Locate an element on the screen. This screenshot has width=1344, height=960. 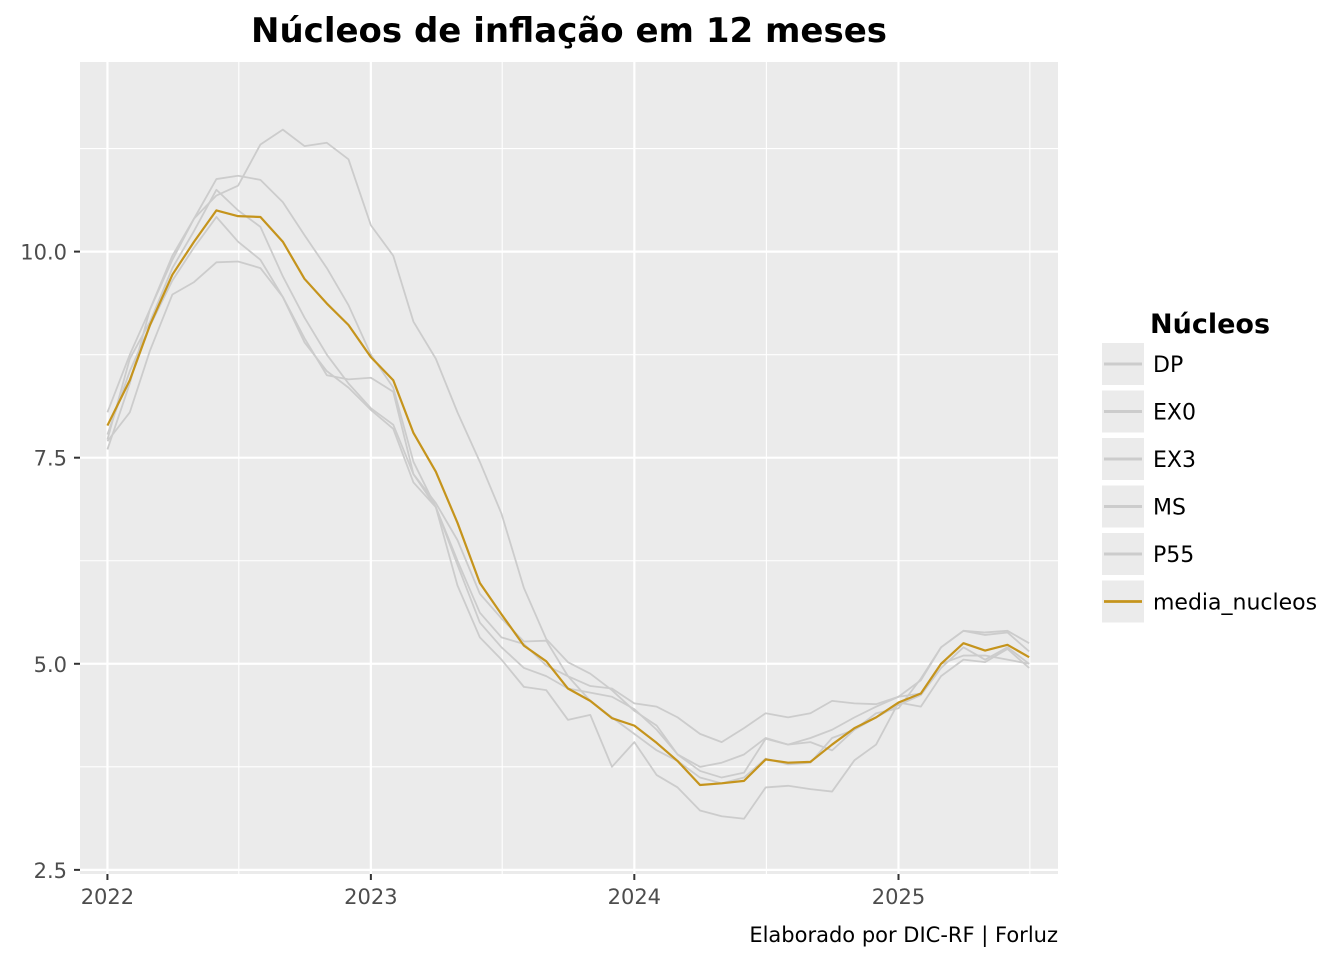
chart-caption: Elaborado por DIC-RF | Forluz is located at coordinates (903, 935).